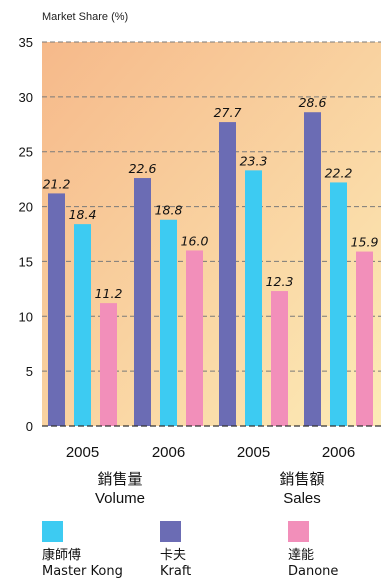 The width and height of the screenshot is (382, 584). Describe the element at coordinates (298, 531) in the screenshot. I see `legend-swatch-danone` at that location.